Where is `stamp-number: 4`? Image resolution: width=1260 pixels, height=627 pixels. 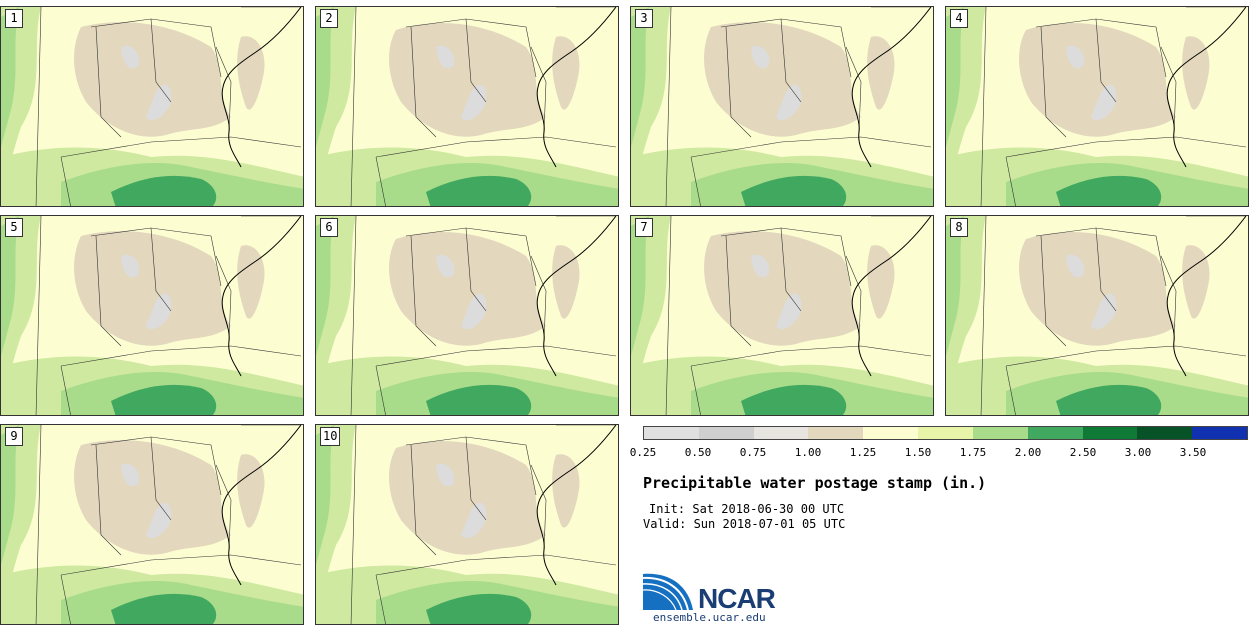
stamp-number: 4 is located at coordinates (959, 18).